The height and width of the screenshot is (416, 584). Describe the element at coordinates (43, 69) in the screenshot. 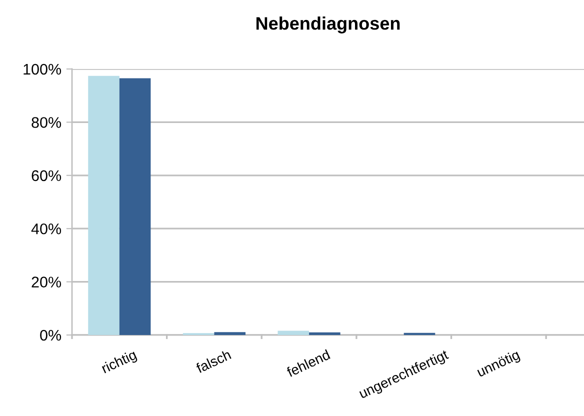

I see `y-tick-label: 100%` at that location.